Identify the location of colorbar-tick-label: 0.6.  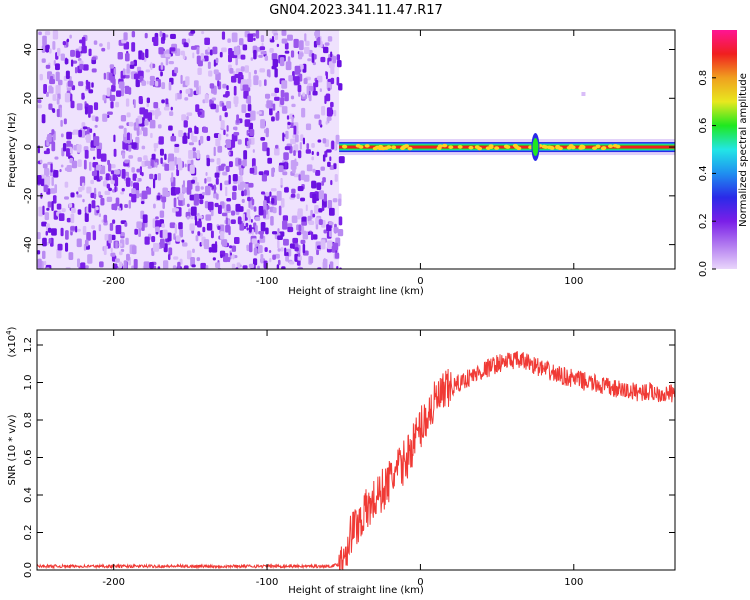
(703, 126).